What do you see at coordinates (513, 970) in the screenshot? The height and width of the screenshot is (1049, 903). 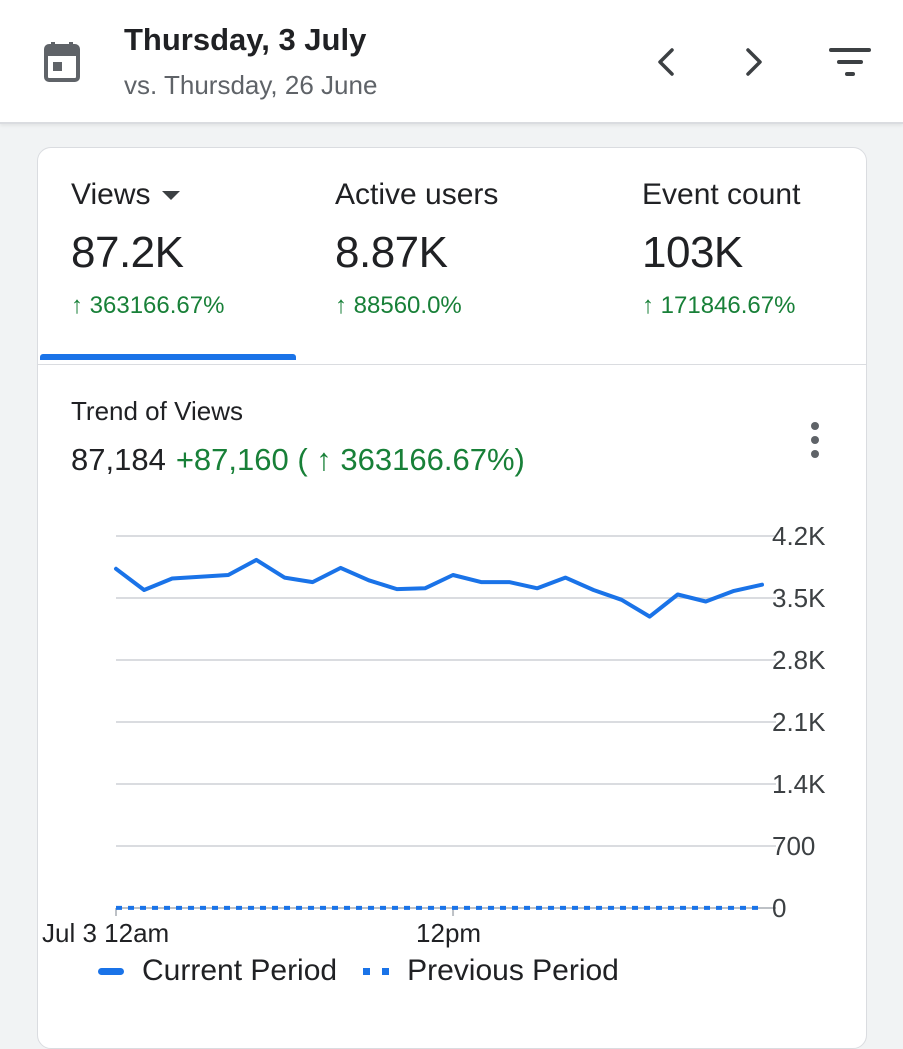 I see `legend-previous-label: Previous Period` at bounding box center [513, 970].